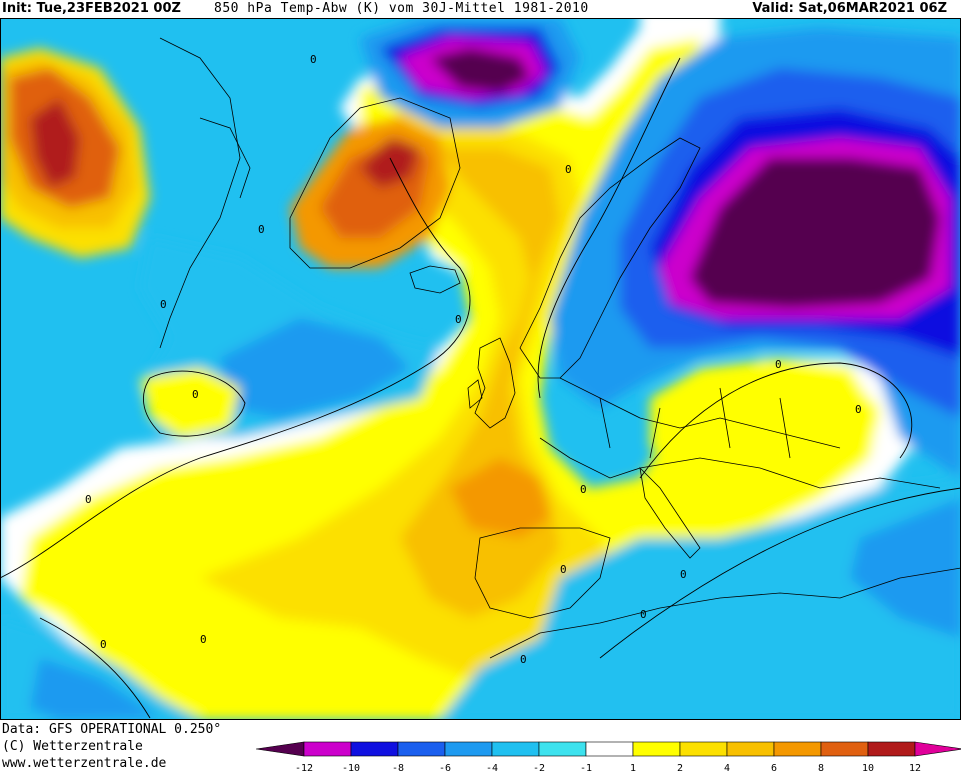 The image size is (961, 775). What do you see at coordinates (849, 8) in the screenshot?
I see `valid-time-label: Valid: Sat,06MAR2021 06Z` at bounding box center [849, 8].